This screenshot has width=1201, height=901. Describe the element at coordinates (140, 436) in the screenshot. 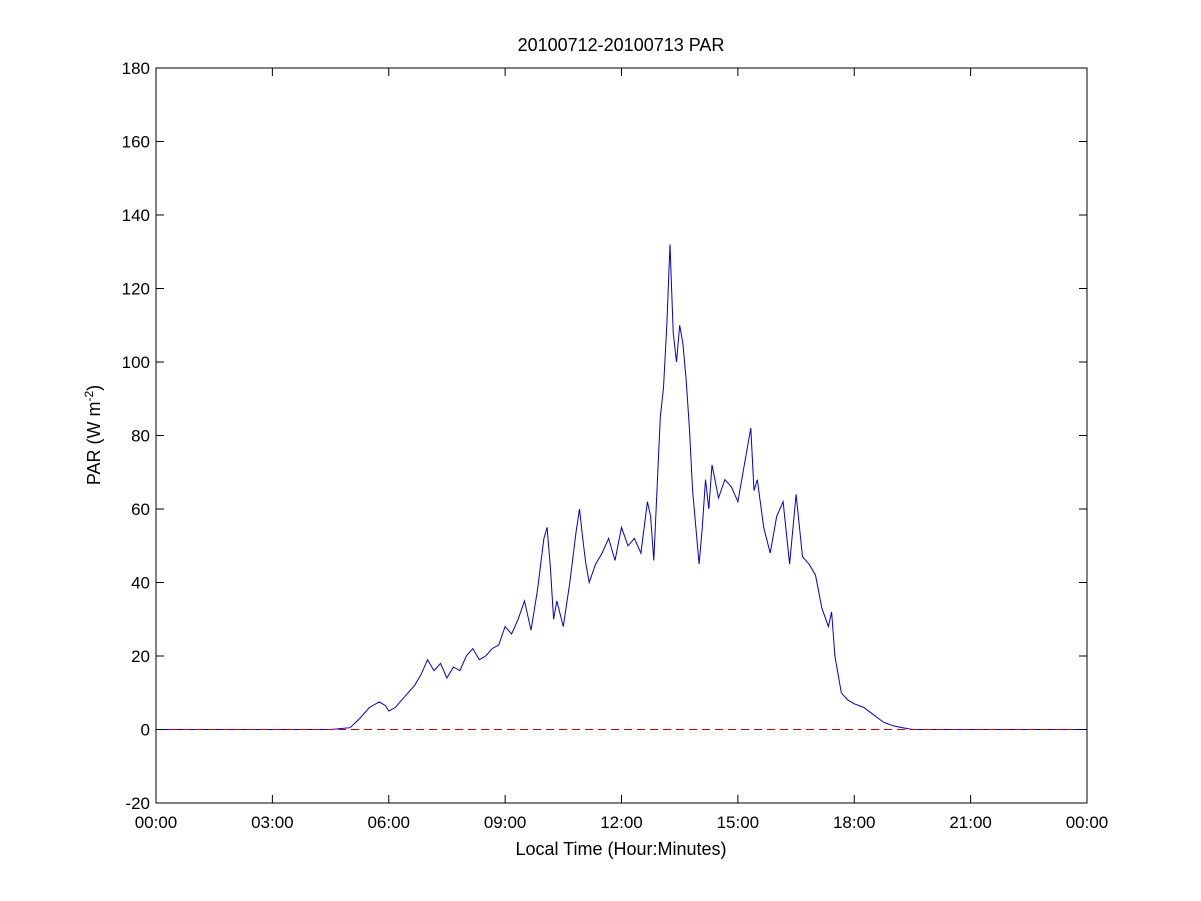

I see `y-tick-label: 80` at that location.